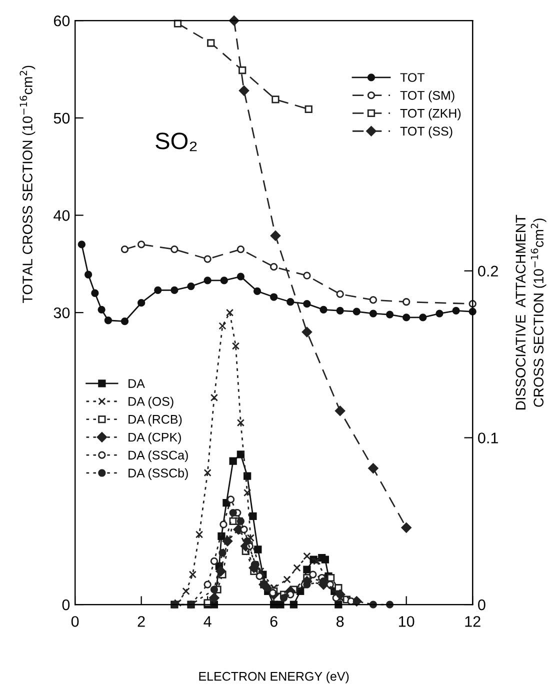 The image size is (556, 687). I want to click on legend-label: DA (SSCa), so click(158, 456).